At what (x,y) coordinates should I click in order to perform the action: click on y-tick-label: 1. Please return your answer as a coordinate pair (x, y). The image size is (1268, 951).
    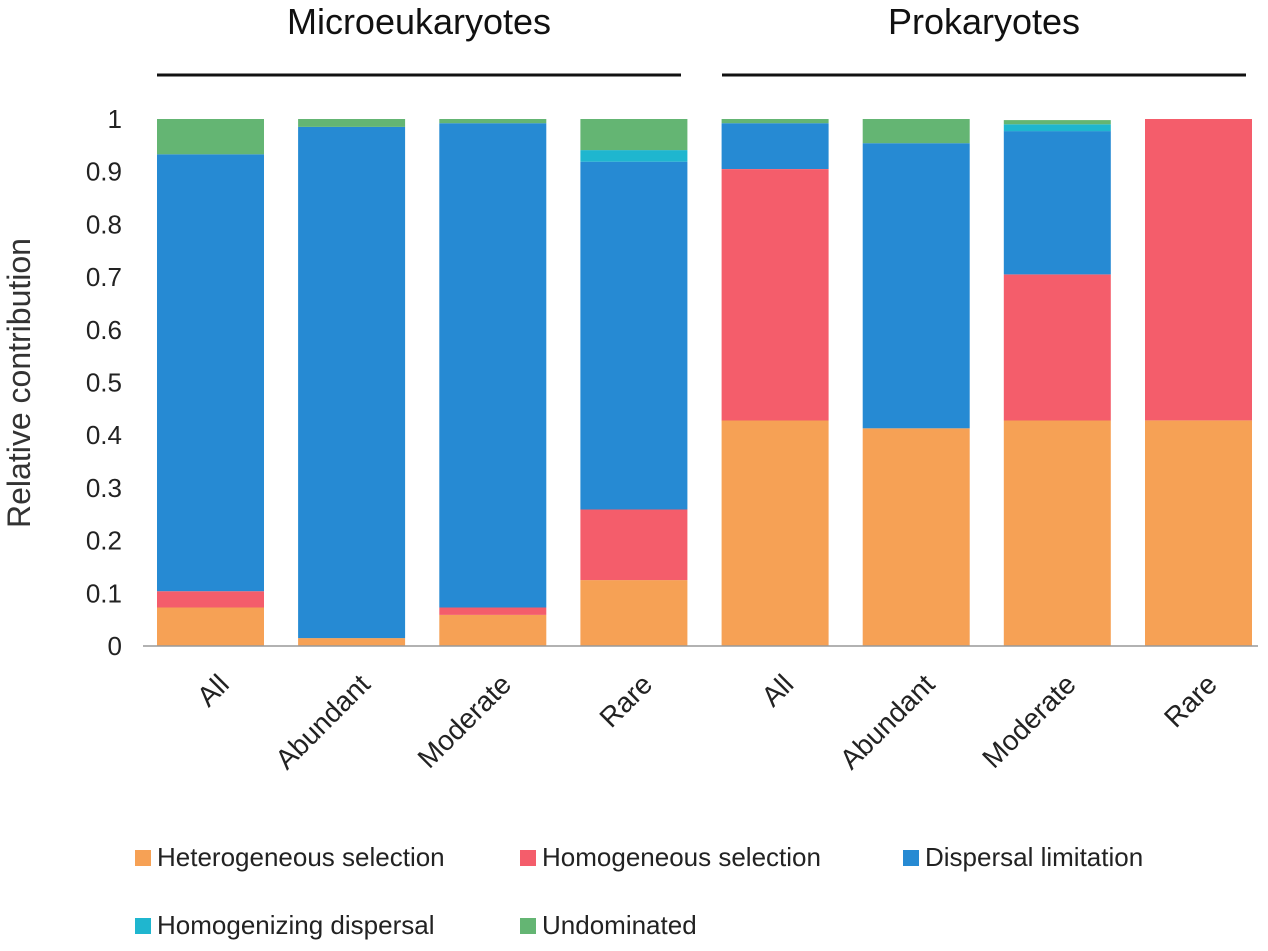
    Looking at the image, I should click on (115, 119).